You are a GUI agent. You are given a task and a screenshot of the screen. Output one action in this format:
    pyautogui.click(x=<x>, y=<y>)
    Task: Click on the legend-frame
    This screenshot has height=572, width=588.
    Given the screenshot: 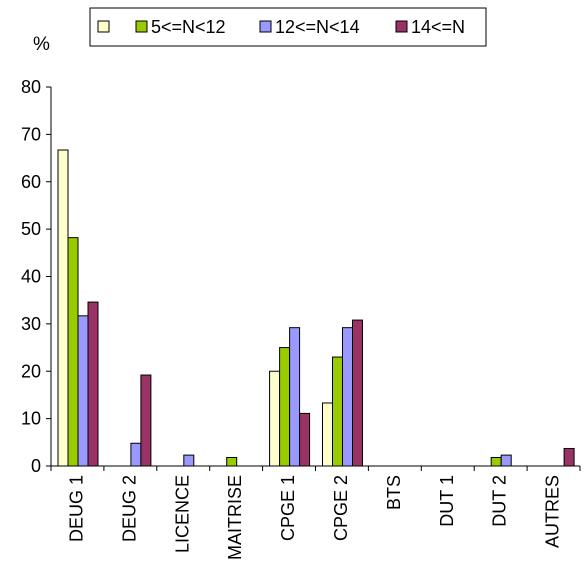 What is the action you would take?
    pyautogui.click(x=288, y=27)
    